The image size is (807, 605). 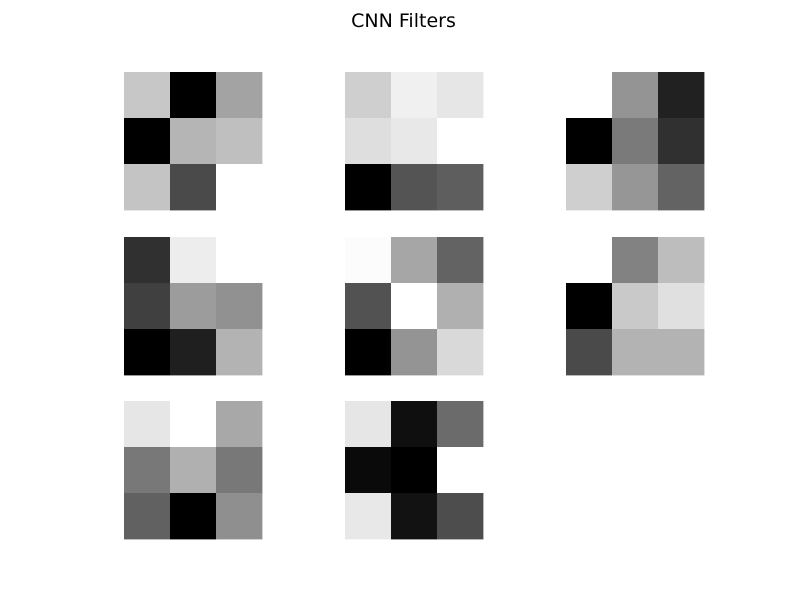 What do you see at coordinates (681, 260) in the screenshot?
I see `filter-6-cell-r1-c3` at bounding box center [681, 260].